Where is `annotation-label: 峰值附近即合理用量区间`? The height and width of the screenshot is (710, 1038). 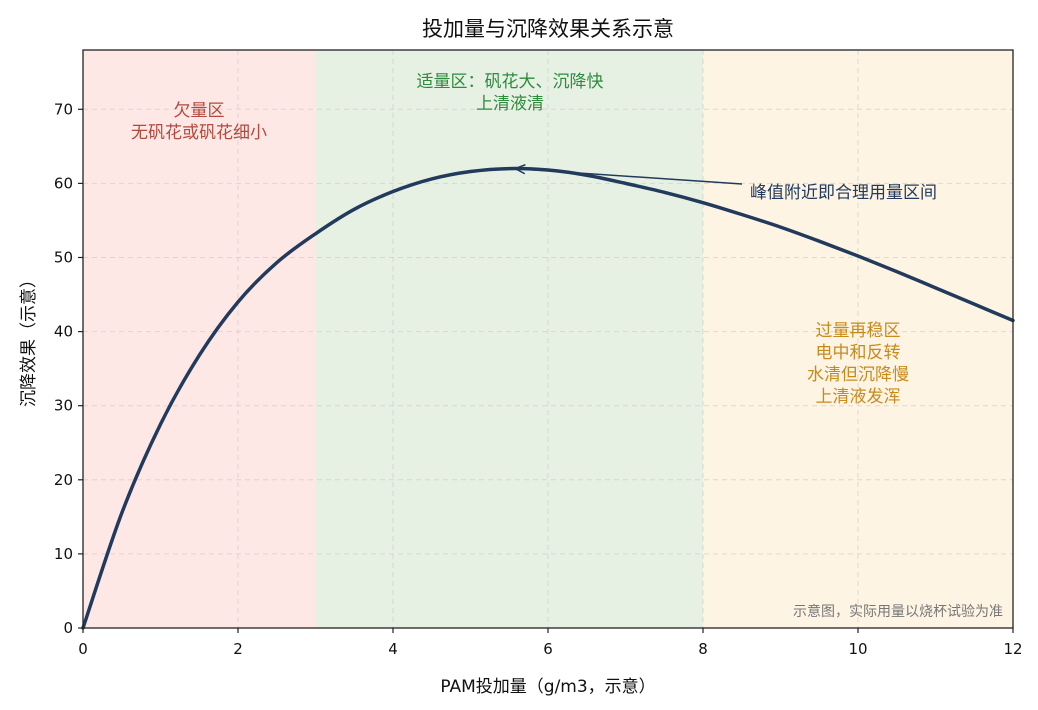 annotation-label: 峰值附近即合理用量区间 is located at coordinates (843, 193).